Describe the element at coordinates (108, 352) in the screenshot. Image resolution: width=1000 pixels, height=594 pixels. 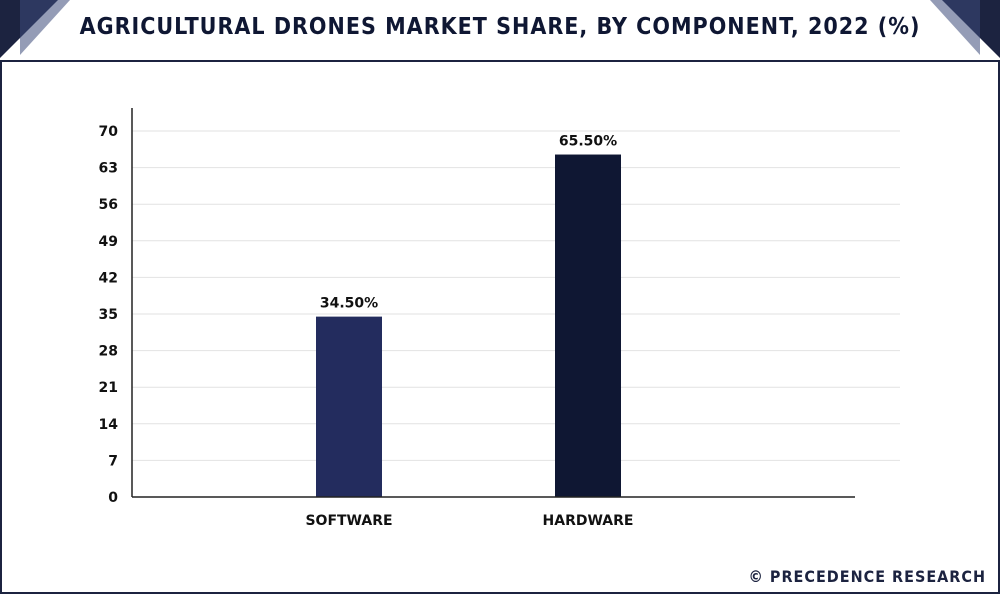
I see `y-tick-label: 28` at that location.